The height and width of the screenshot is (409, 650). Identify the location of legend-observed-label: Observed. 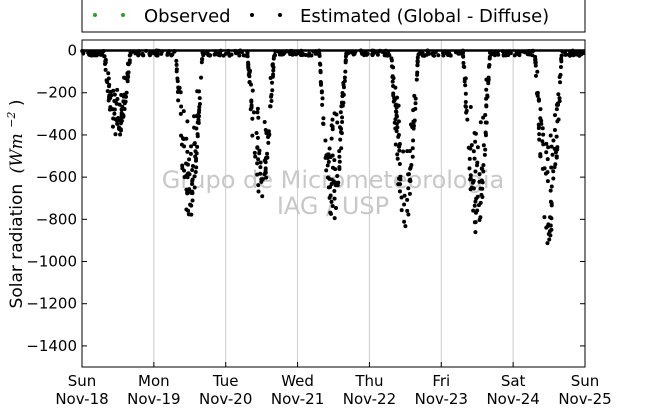
(187, 16).